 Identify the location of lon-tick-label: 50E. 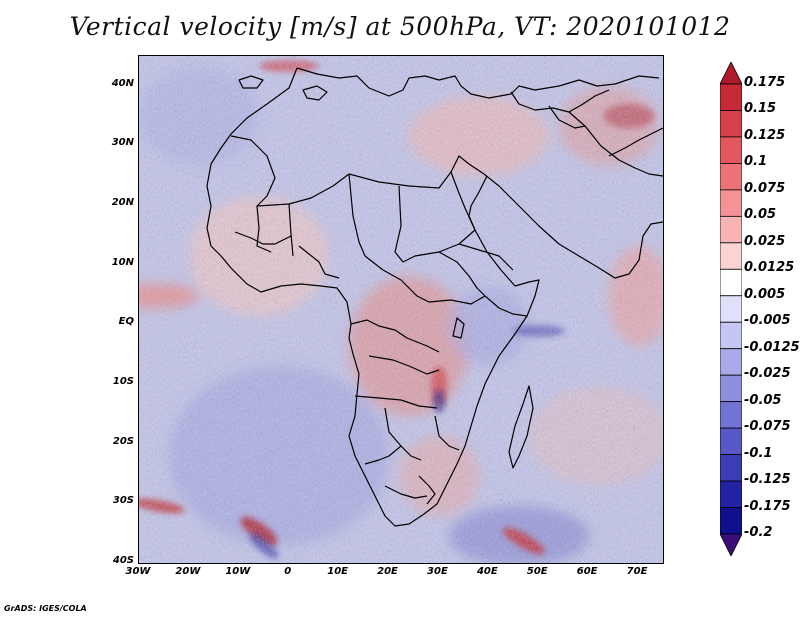
(537, 571).